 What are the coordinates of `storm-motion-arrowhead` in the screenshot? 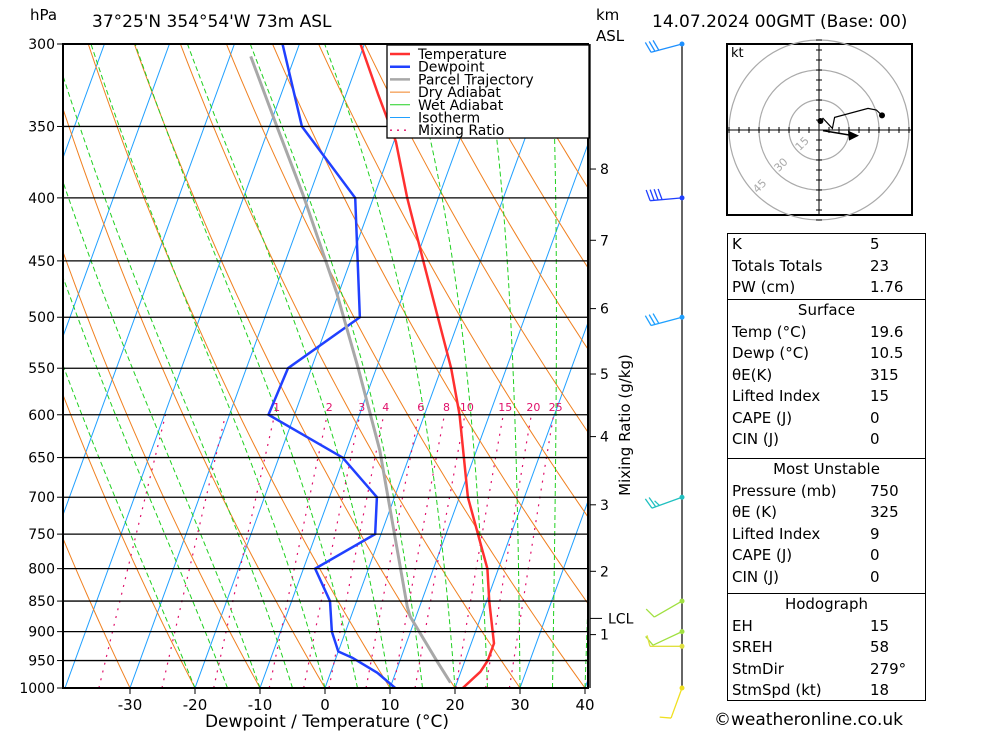 It's located at (853, 135).